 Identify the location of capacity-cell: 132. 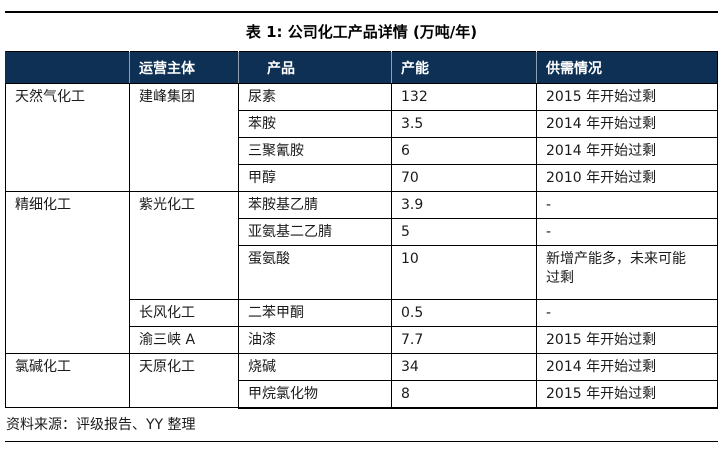
(464, 97).